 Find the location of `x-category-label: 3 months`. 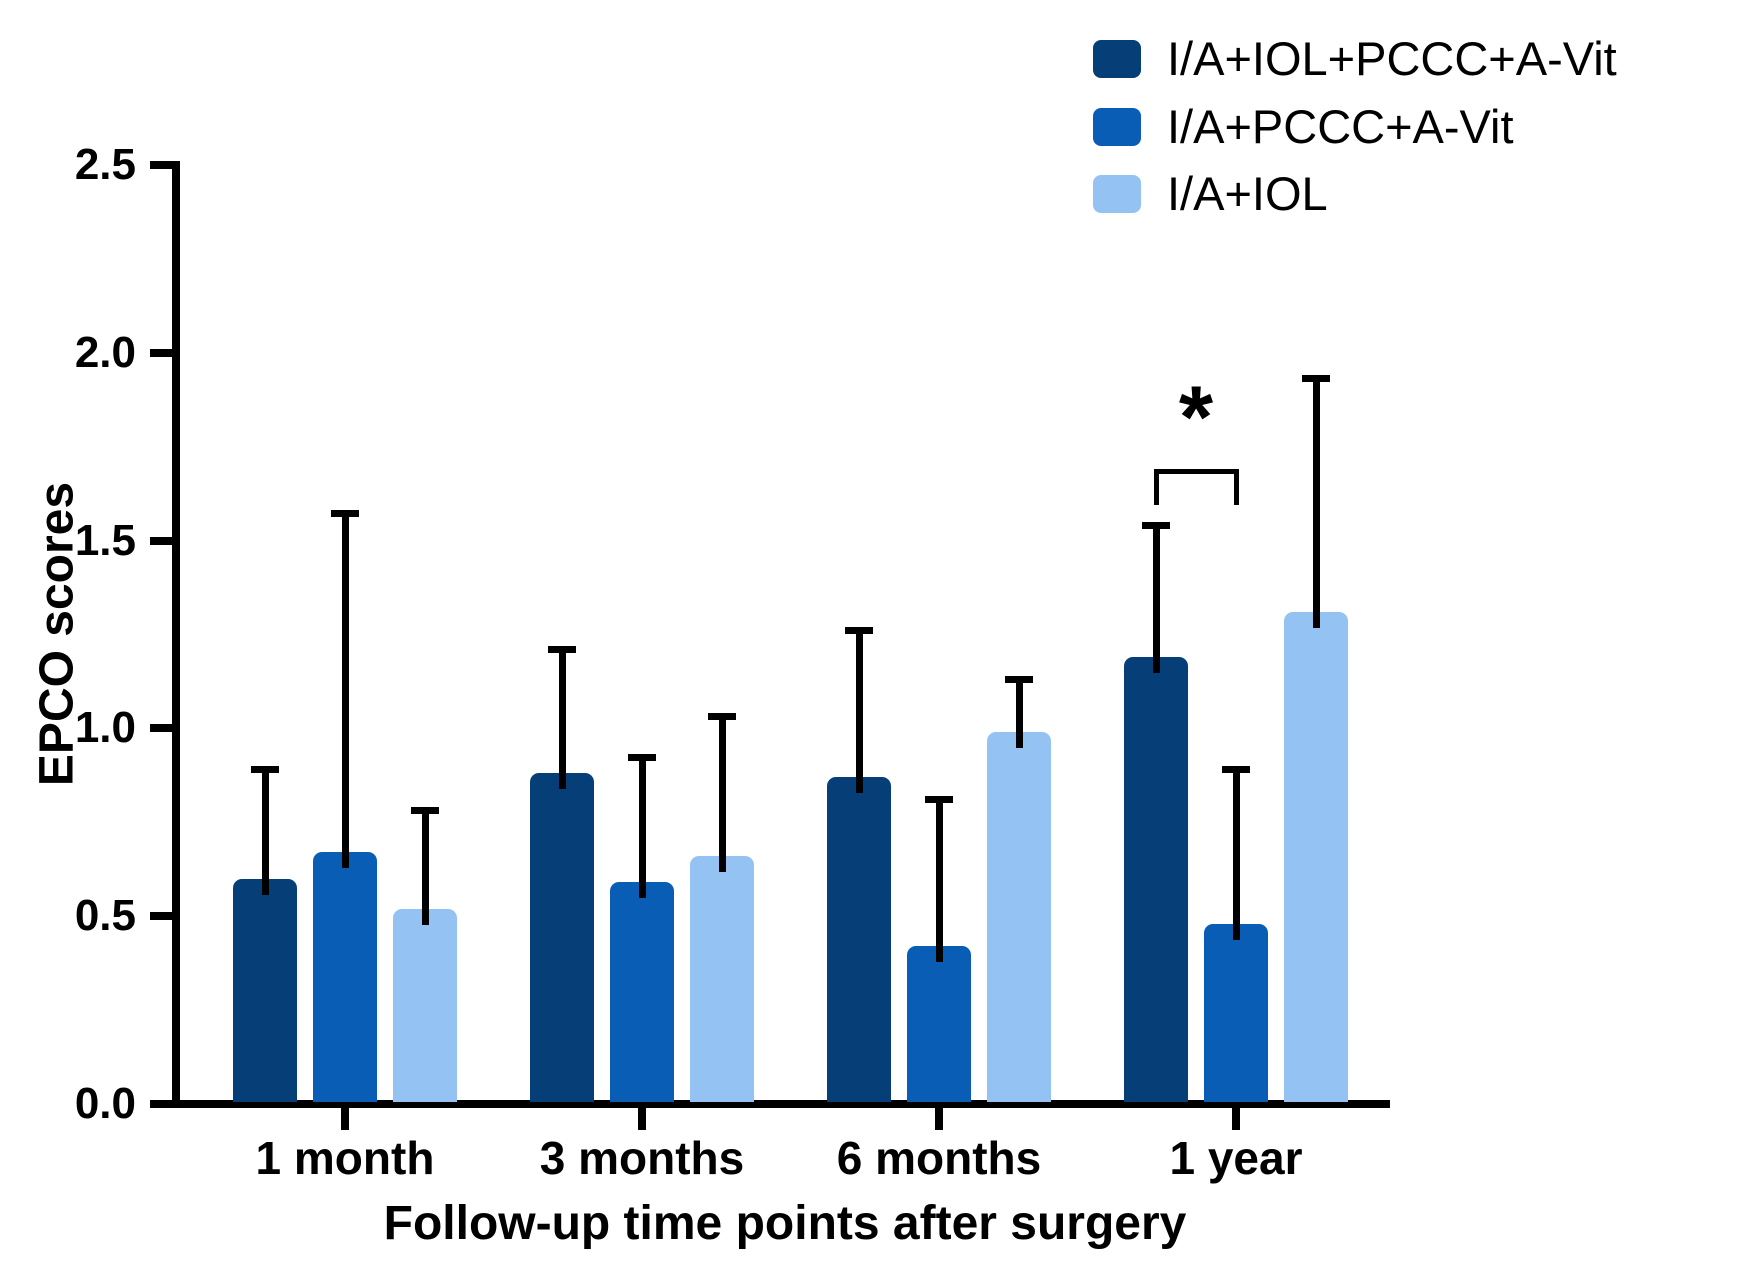

x-category-label: 3 months is located at coordinates (642, 1158).